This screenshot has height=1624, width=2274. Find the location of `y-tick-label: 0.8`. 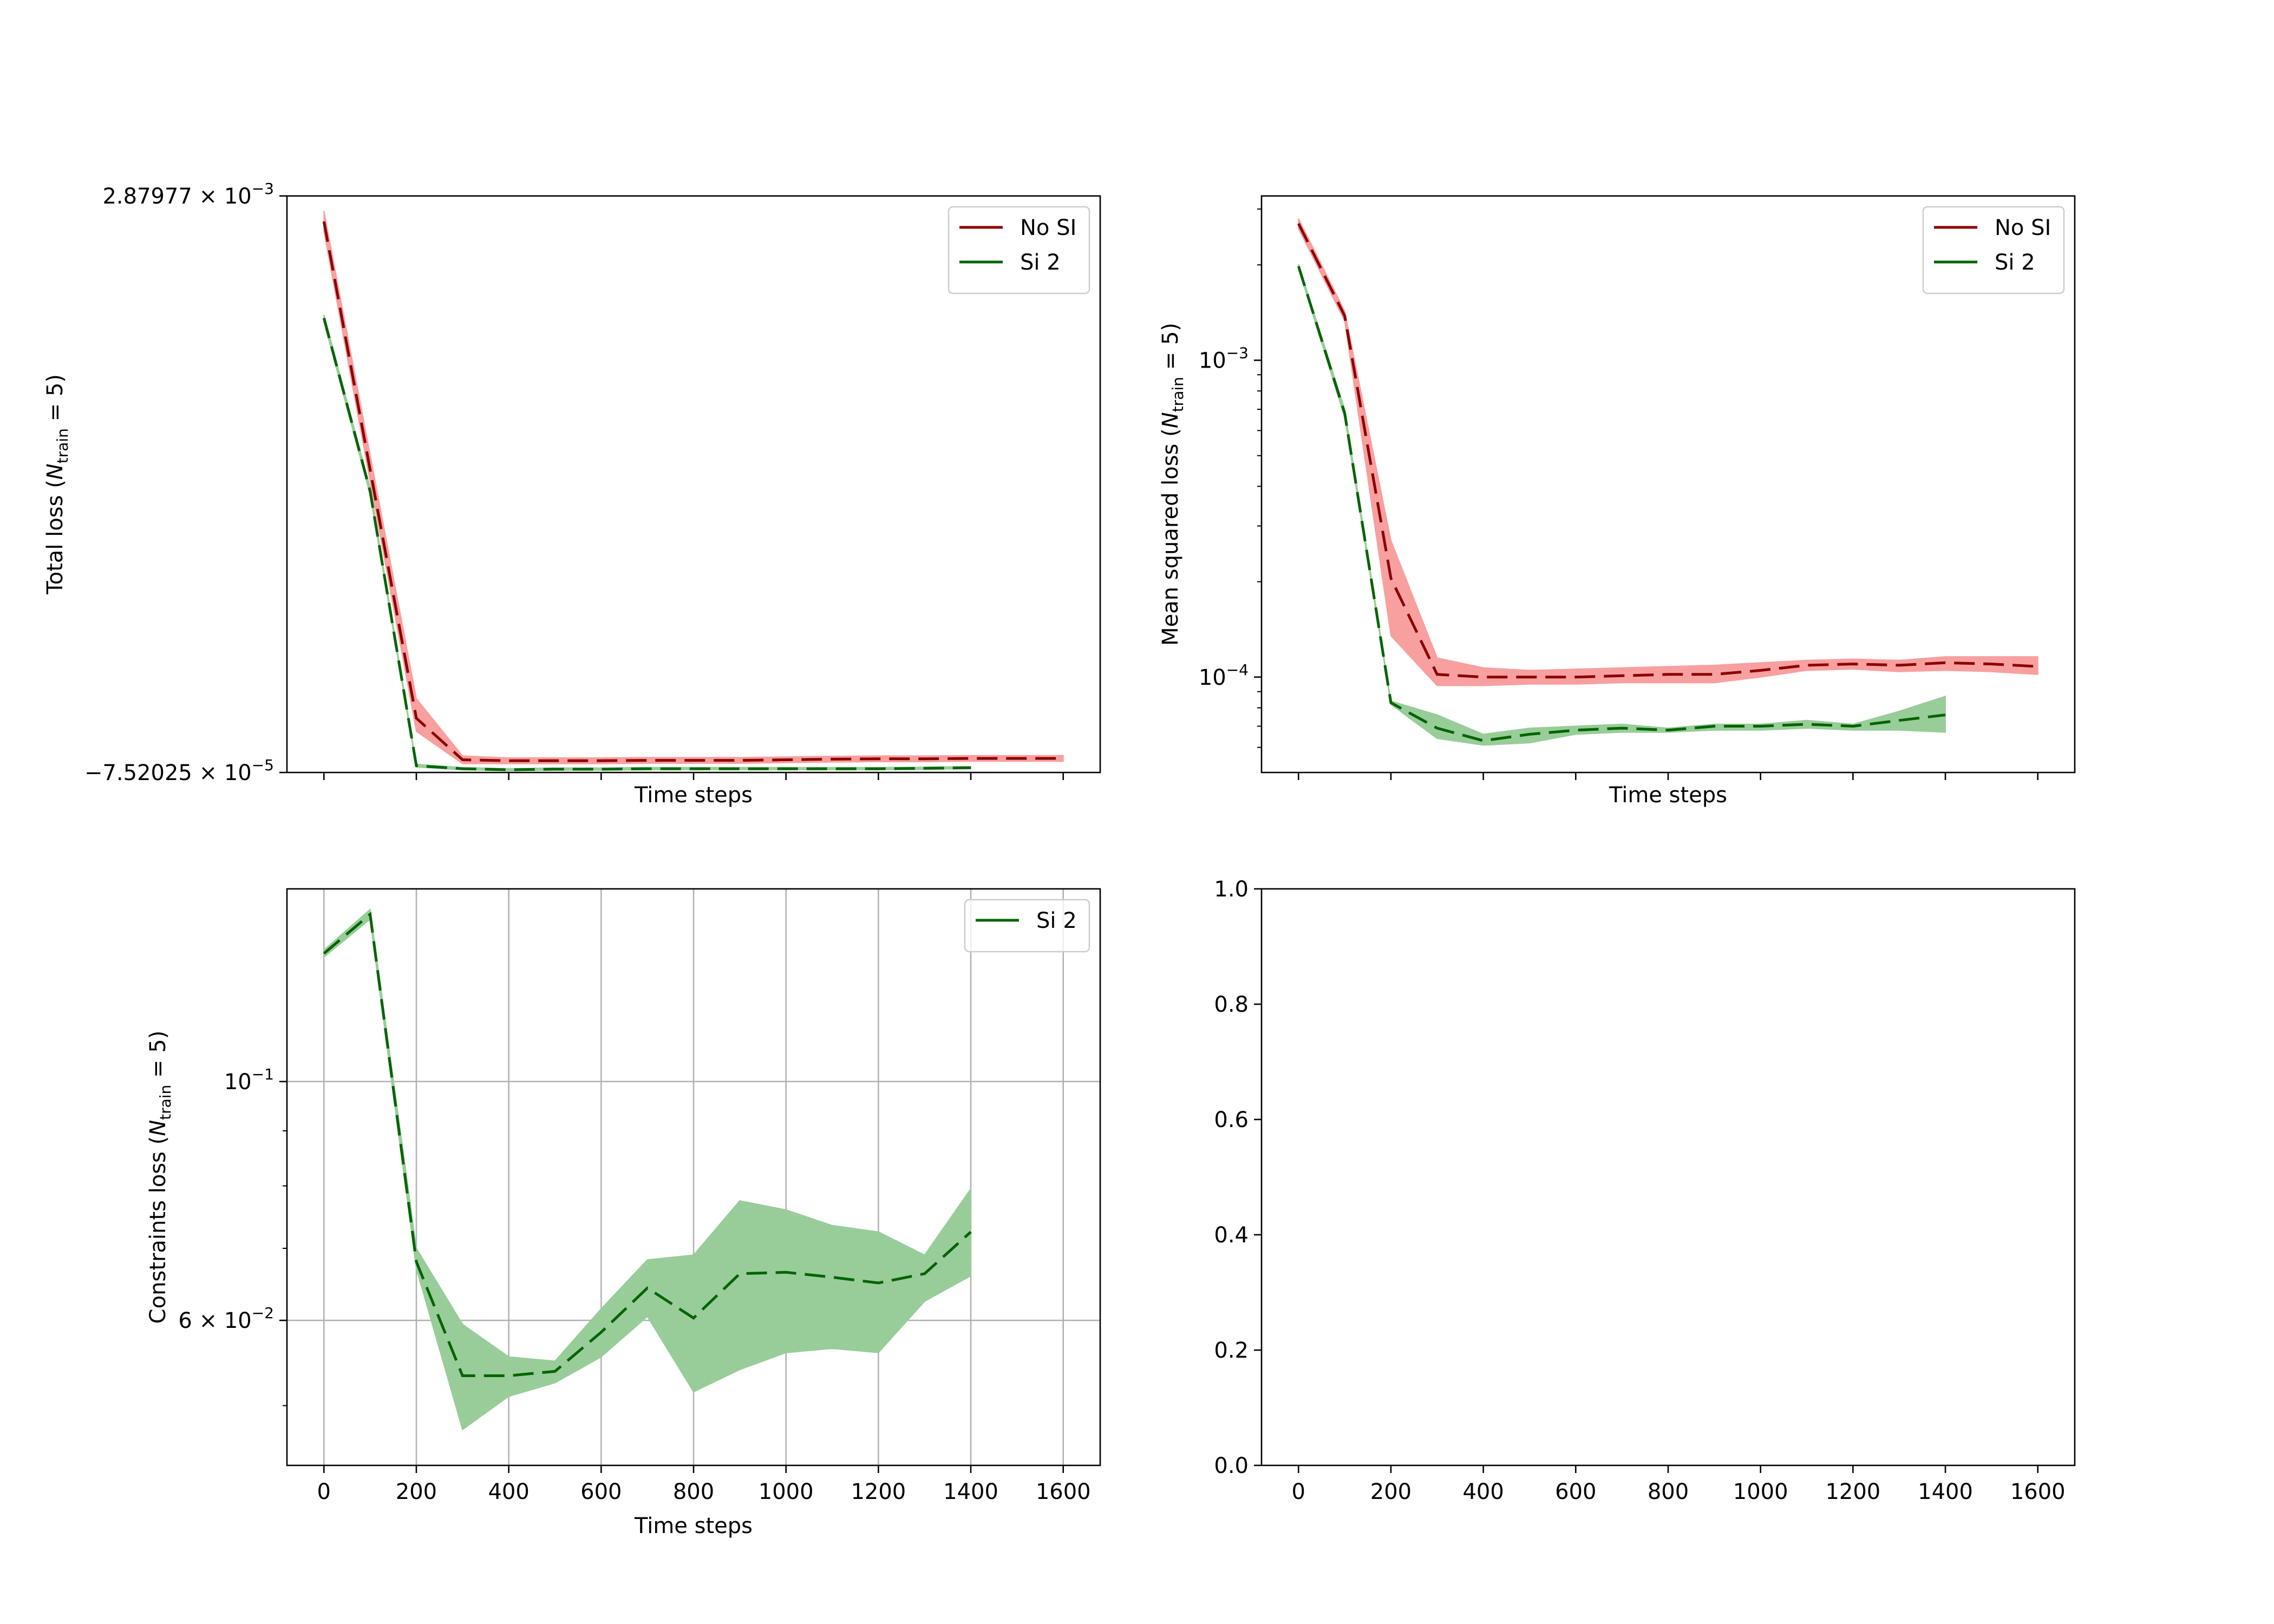

y-tick-label: 0.8 is located at coordinates (1232, 1004).